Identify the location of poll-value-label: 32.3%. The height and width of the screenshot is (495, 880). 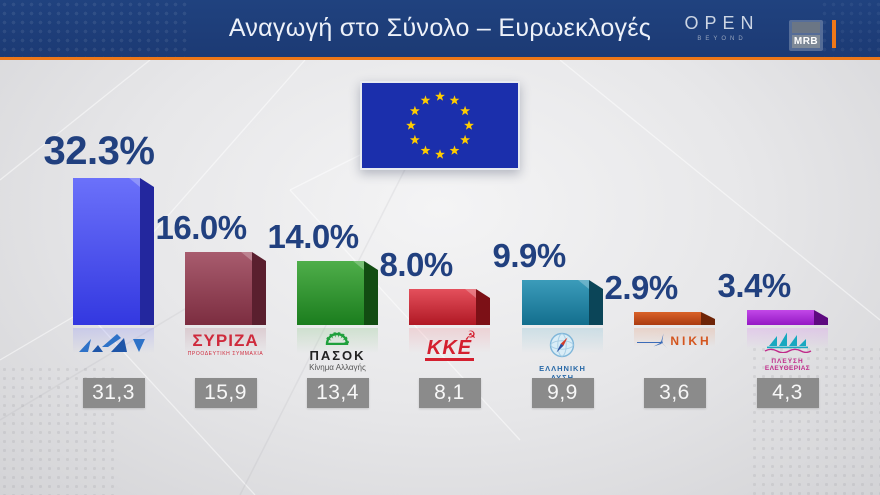
(99, 151).